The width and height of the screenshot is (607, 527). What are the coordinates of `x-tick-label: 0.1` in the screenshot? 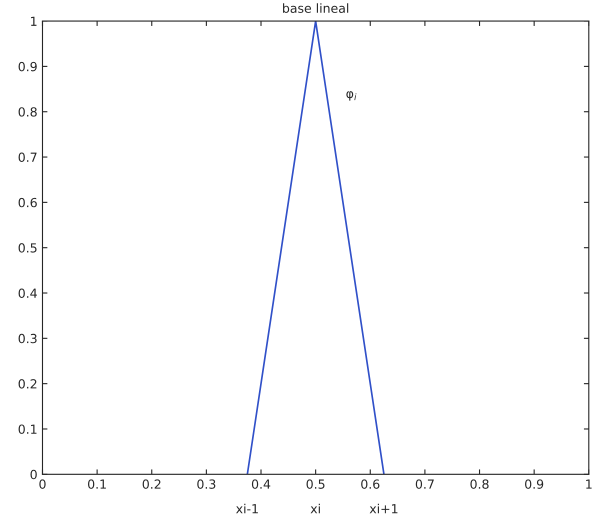 It's located at (97, 484).